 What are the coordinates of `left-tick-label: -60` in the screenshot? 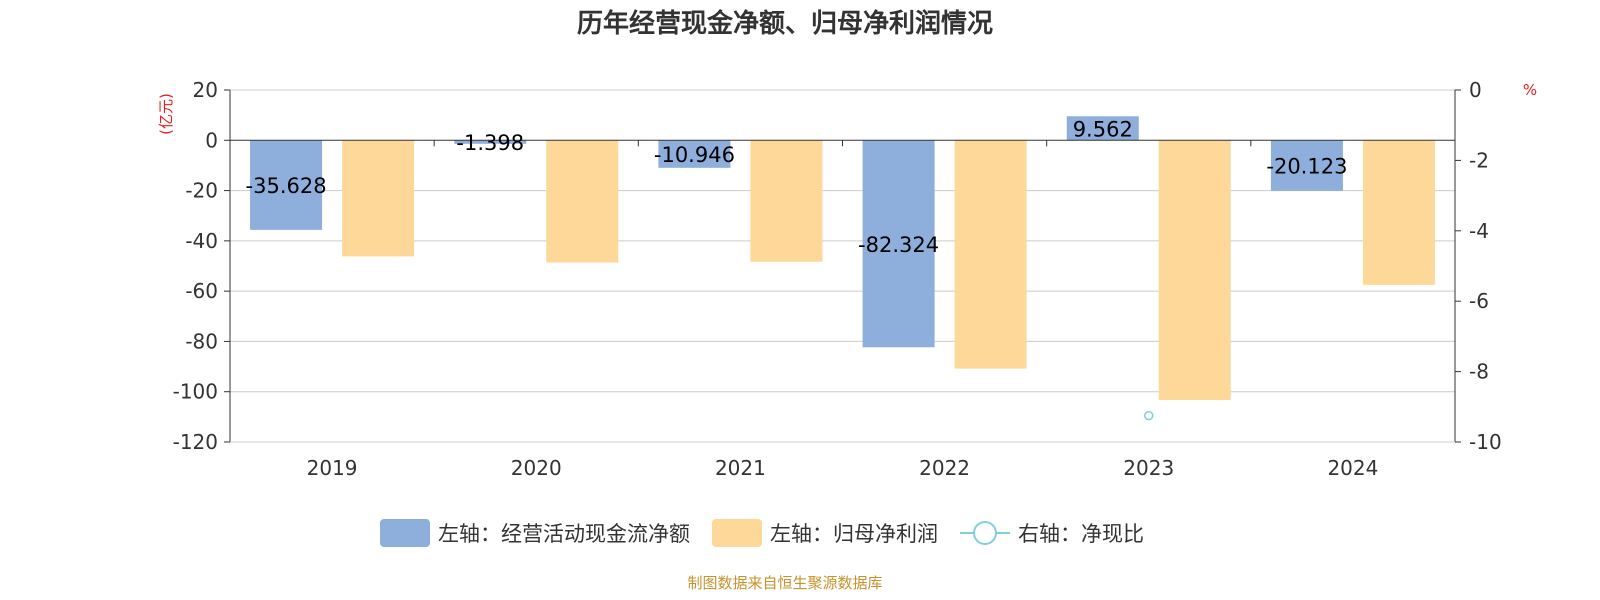 It's located at (201, 291).